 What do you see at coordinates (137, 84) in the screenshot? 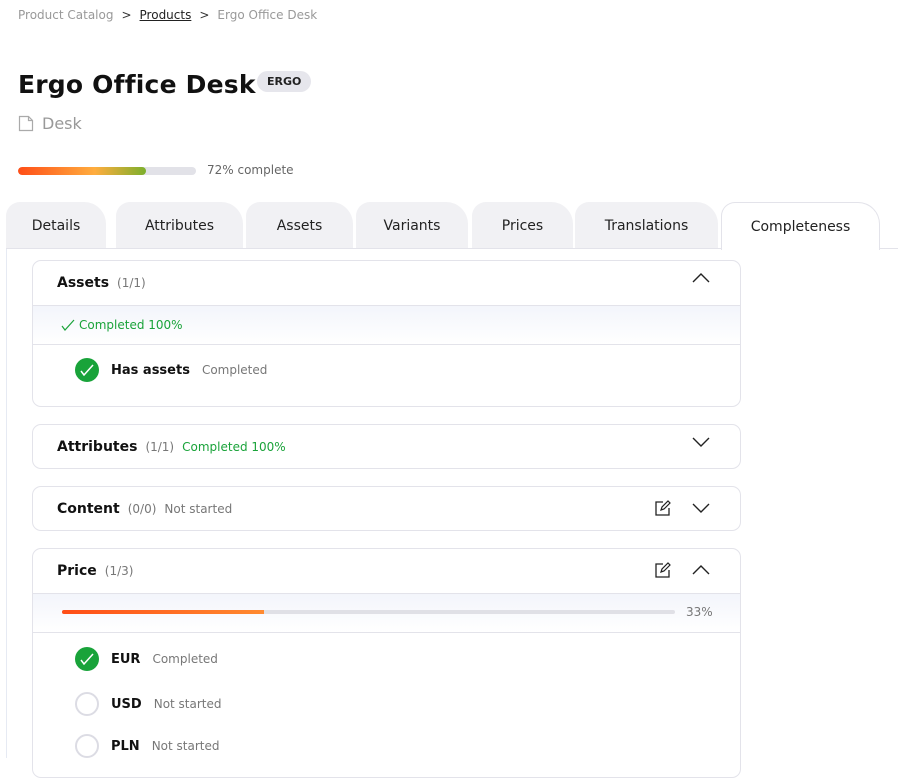
I see `page-title: Ergo Office Desk` at bounding box center [137, 84].